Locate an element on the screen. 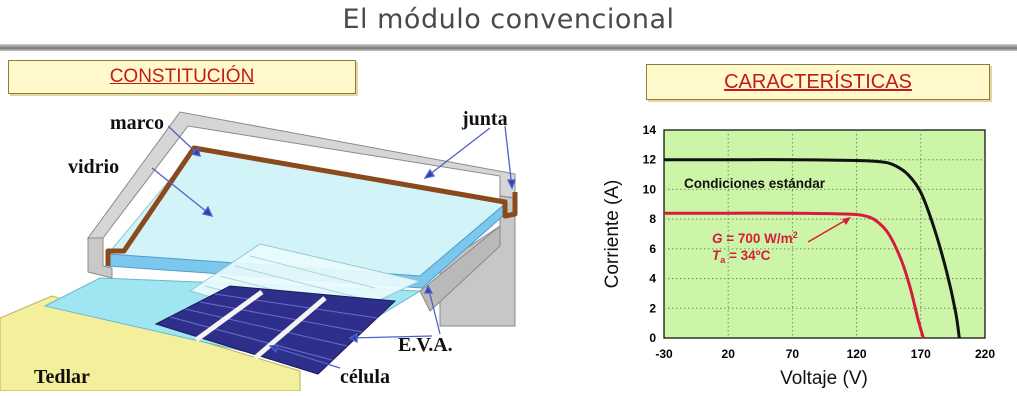 The height and width of the screenshot is (396, 1017). caracteristicas-heading: CARACTERÍSTICAS is located at coordinates (818, 82).